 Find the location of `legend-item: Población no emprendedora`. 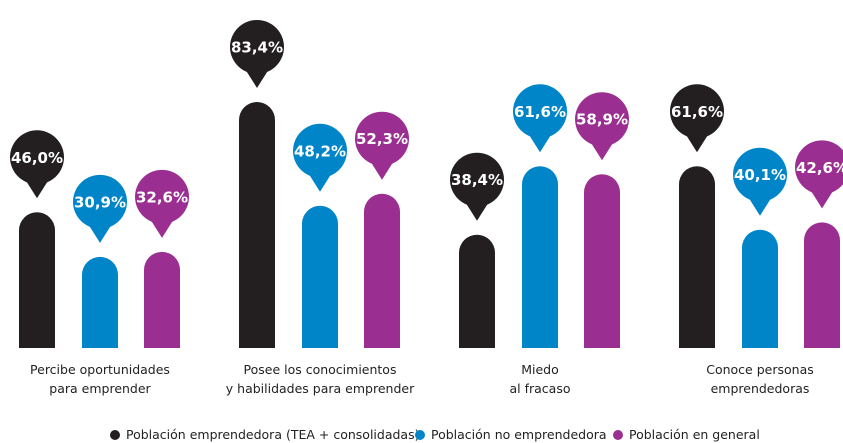

legend-item: Población no emprendedora is located at coordinates (511, 434).